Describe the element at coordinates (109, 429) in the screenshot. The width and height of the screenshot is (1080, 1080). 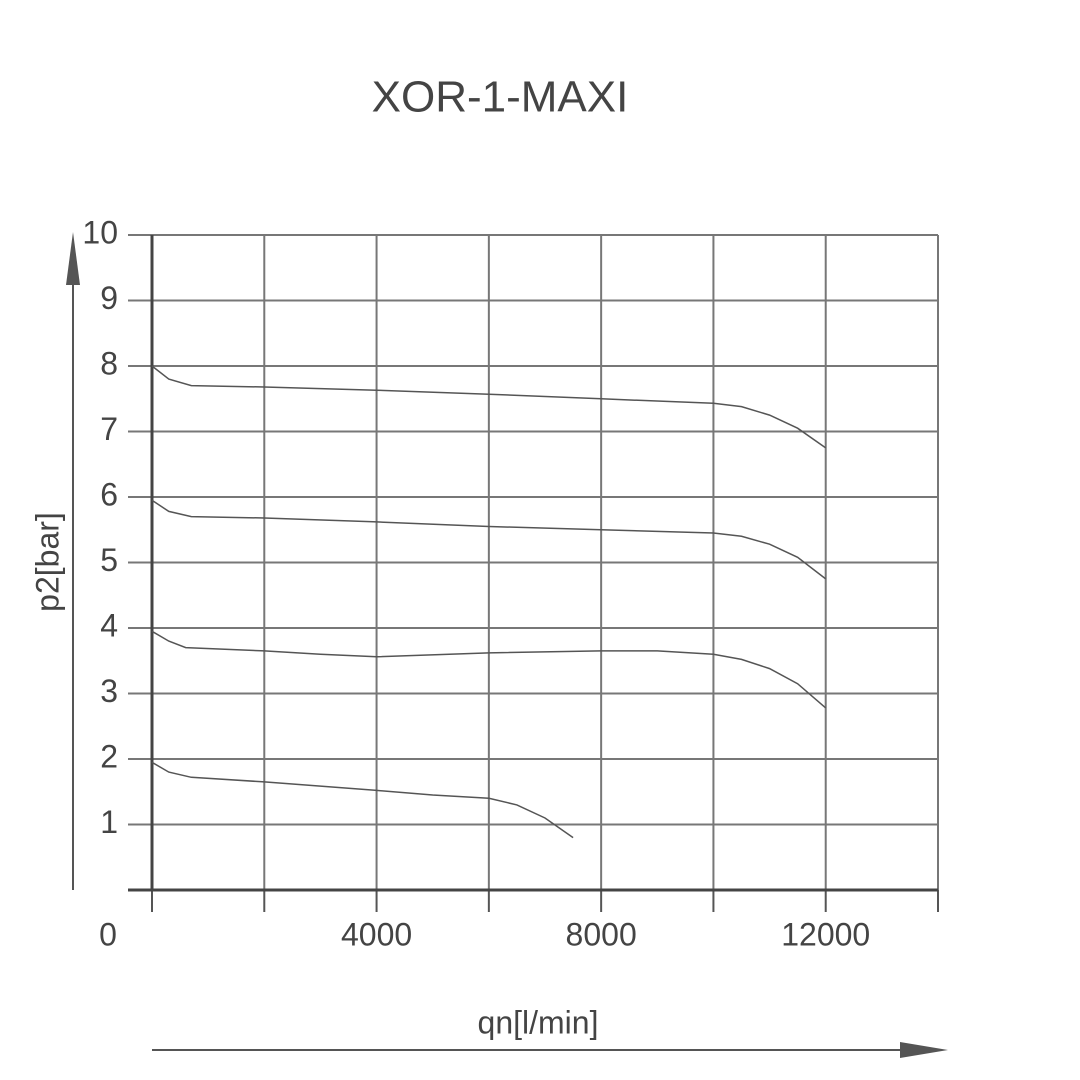
I see `y-tick-label: 7` at that location.